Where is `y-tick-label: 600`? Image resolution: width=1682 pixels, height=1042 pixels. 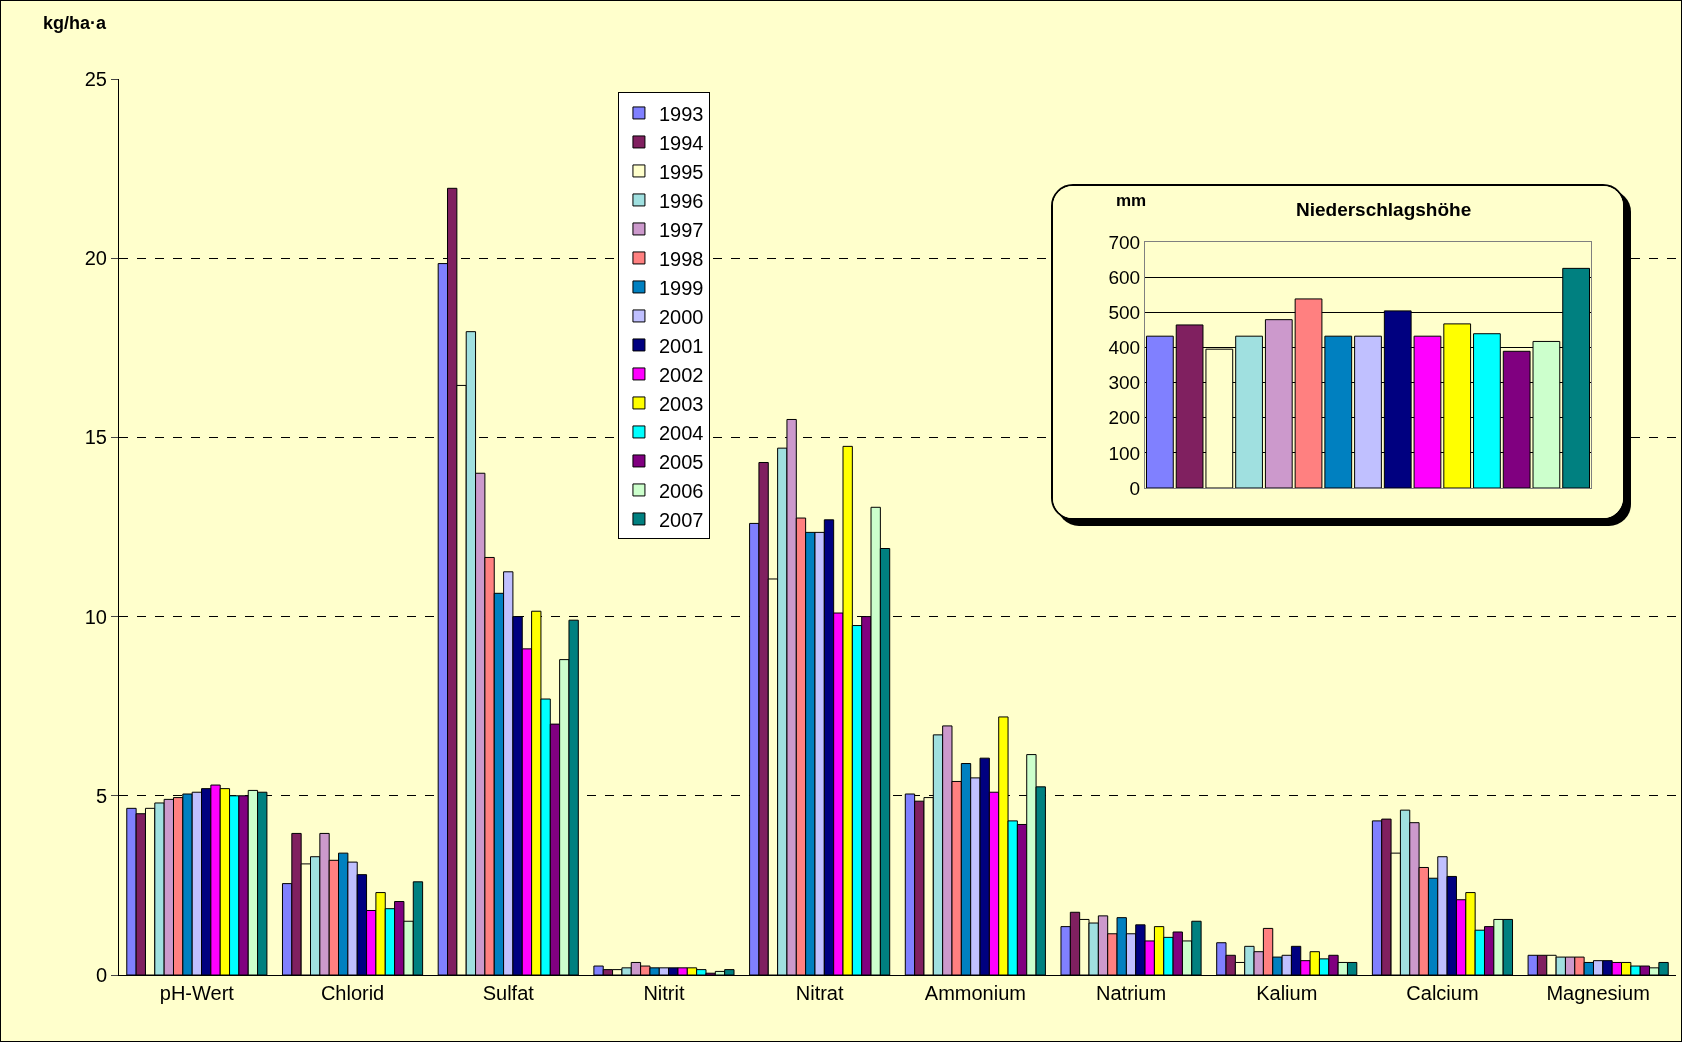
y-tick-label: 600 is located at coordinates (1124, 277).